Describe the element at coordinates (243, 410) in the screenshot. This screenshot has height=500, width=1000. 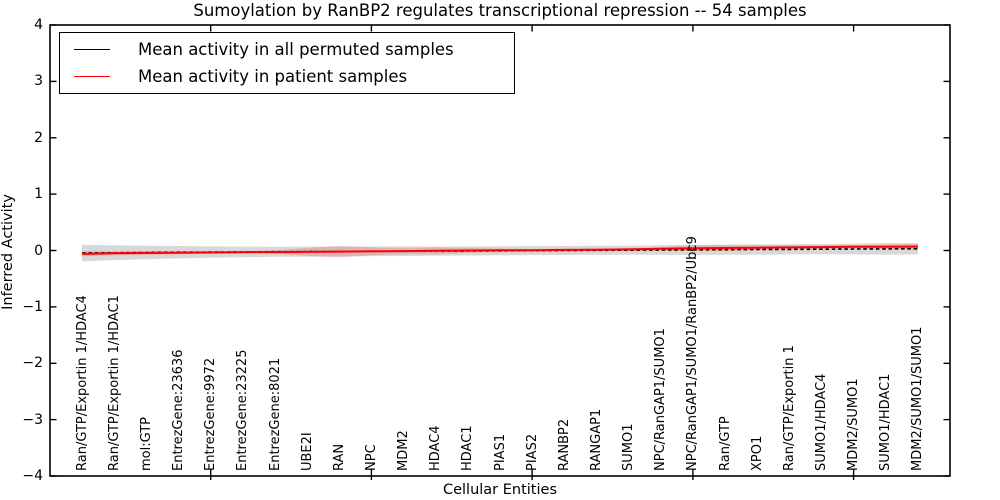
I see `x-tick-label: EntrezGene:23225` at that location.